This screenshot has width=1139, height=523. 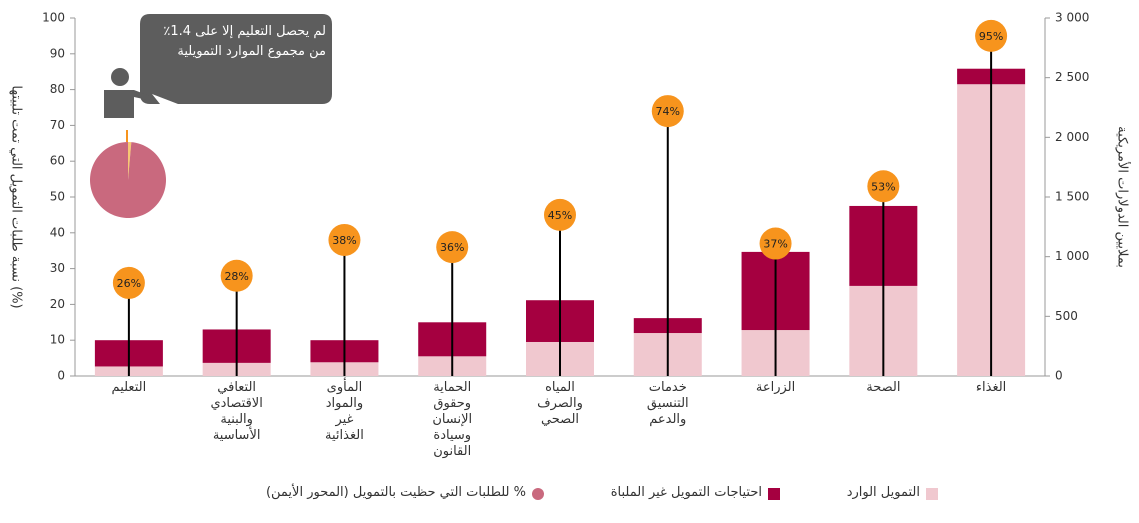 I want to click on value-label: 45%, so click(x=560, y=215).